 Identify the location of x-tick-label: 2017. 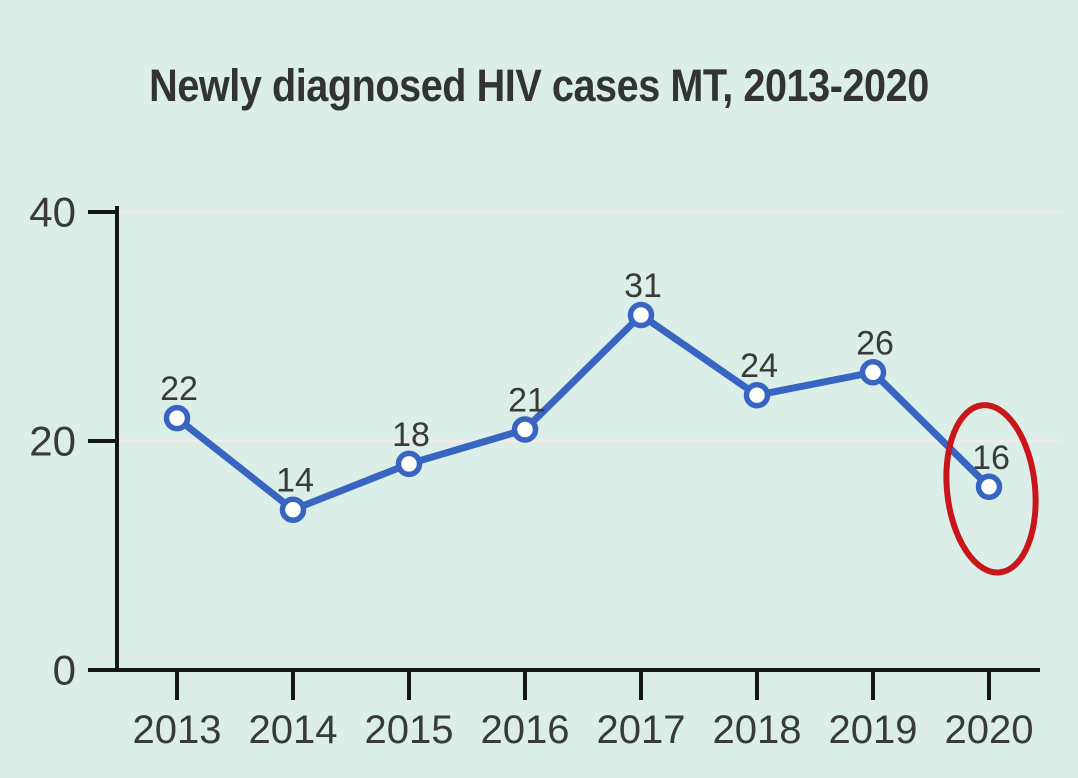
(641, 730).